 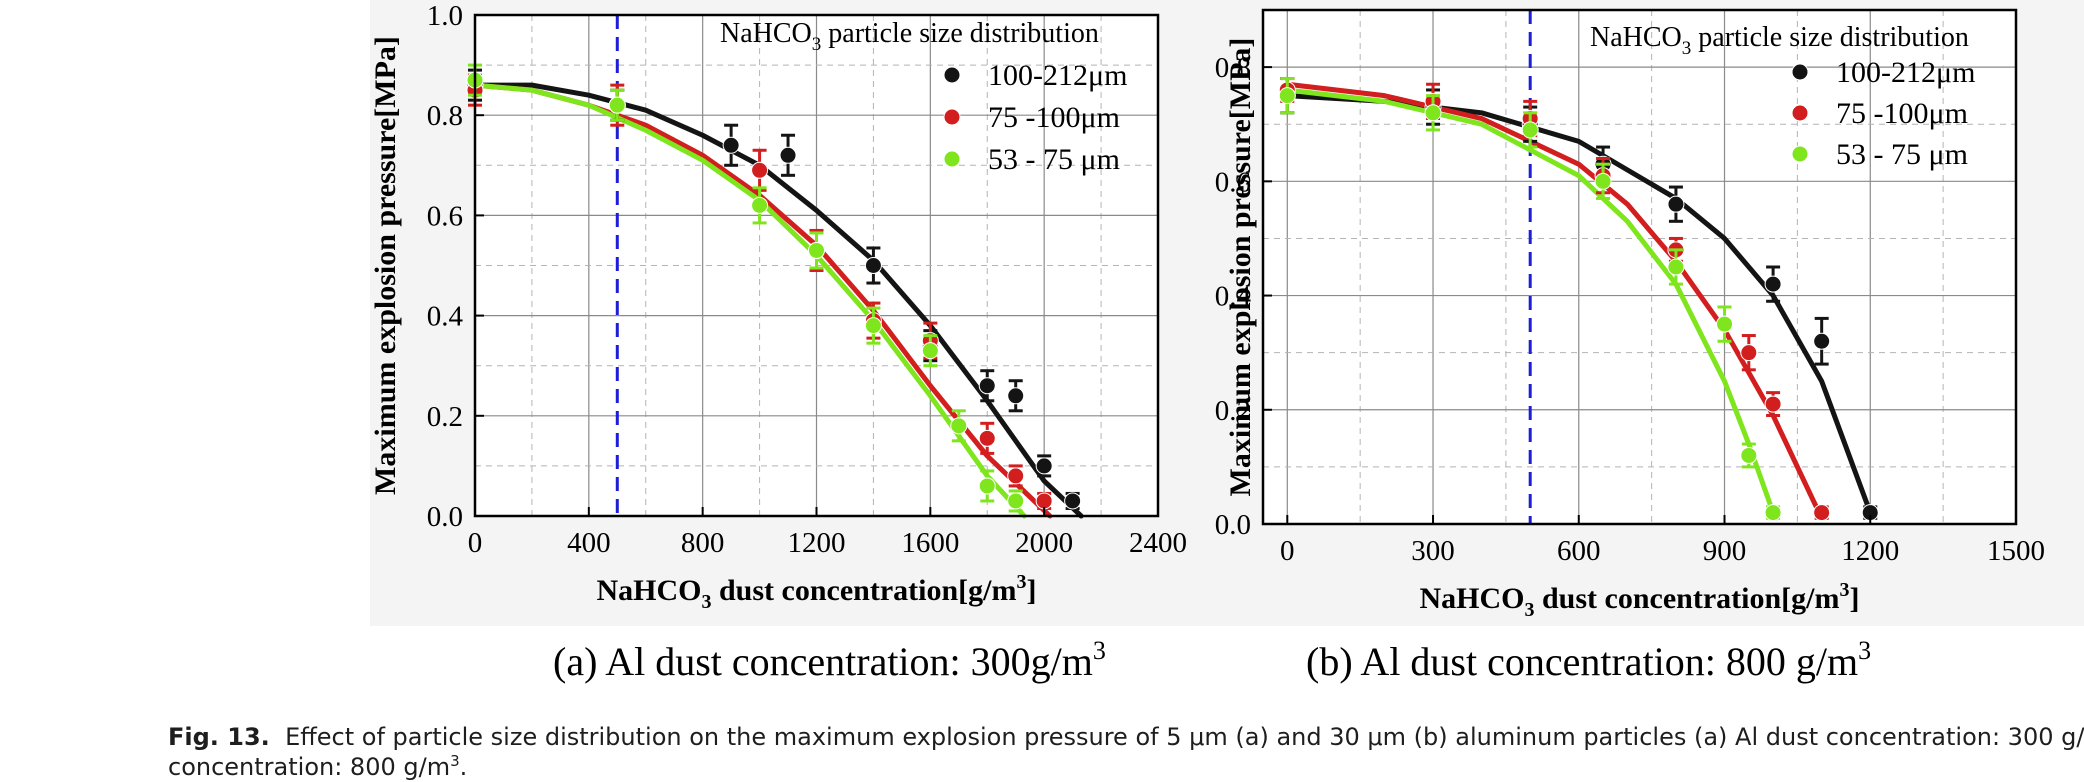 What do you see at coordinates (1725, 551) in the screenshot?
I see `x-tick-label: 900` at bounding box center [1725, 551].